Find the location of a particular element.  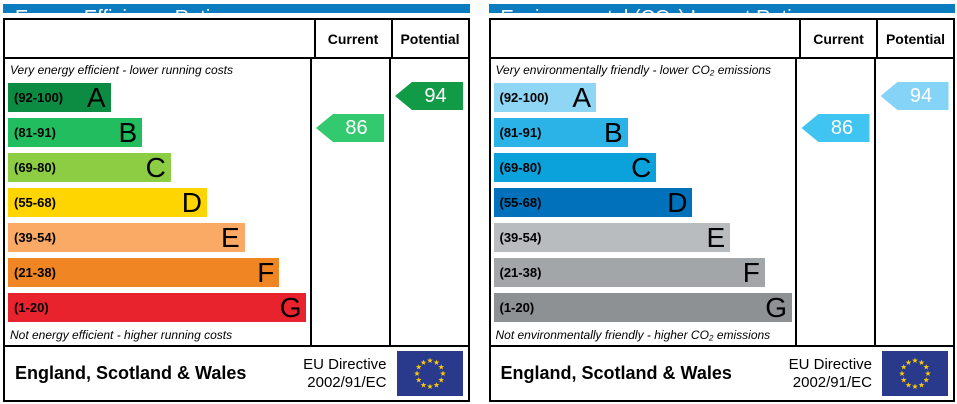

band-bar-g: (1-20) G is located at coordinates (642, 307).